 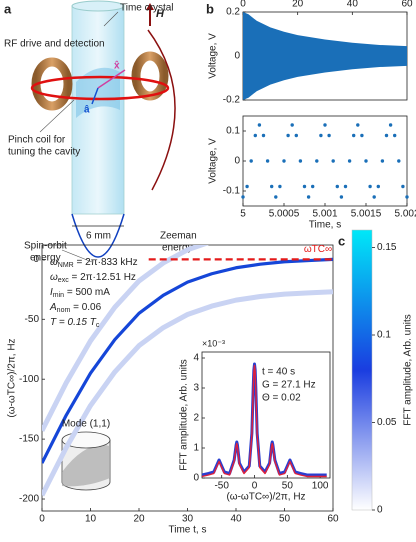 What do you see at coordinates (12, 377) in the screenshot?
I see `y-axis-label: (ω-ωTC∞)/2π, Hz` at bounding box center [12, 377].